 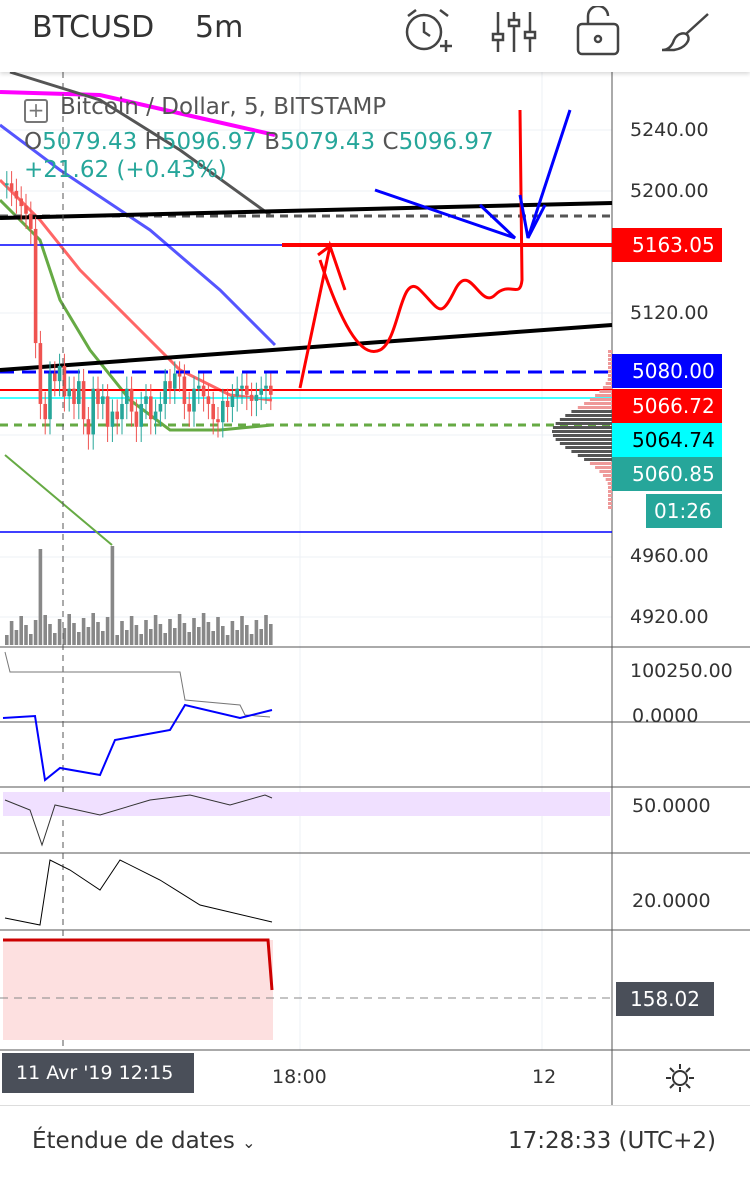 I want to click on symbol-button: BTCUSD, so click(x=93, y=27).